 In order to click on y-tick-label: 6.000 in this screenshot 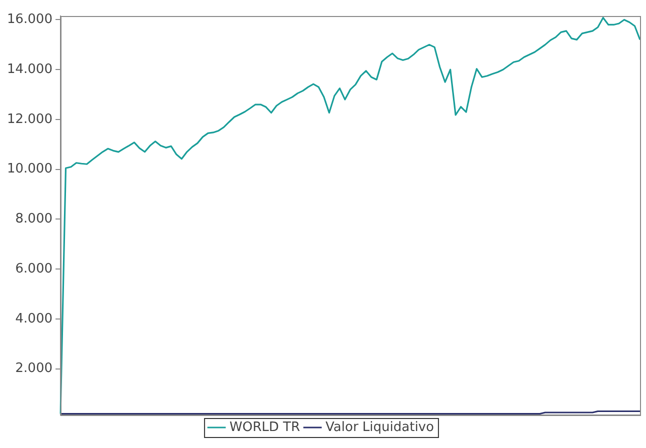, I will do `click(33, 268)`.